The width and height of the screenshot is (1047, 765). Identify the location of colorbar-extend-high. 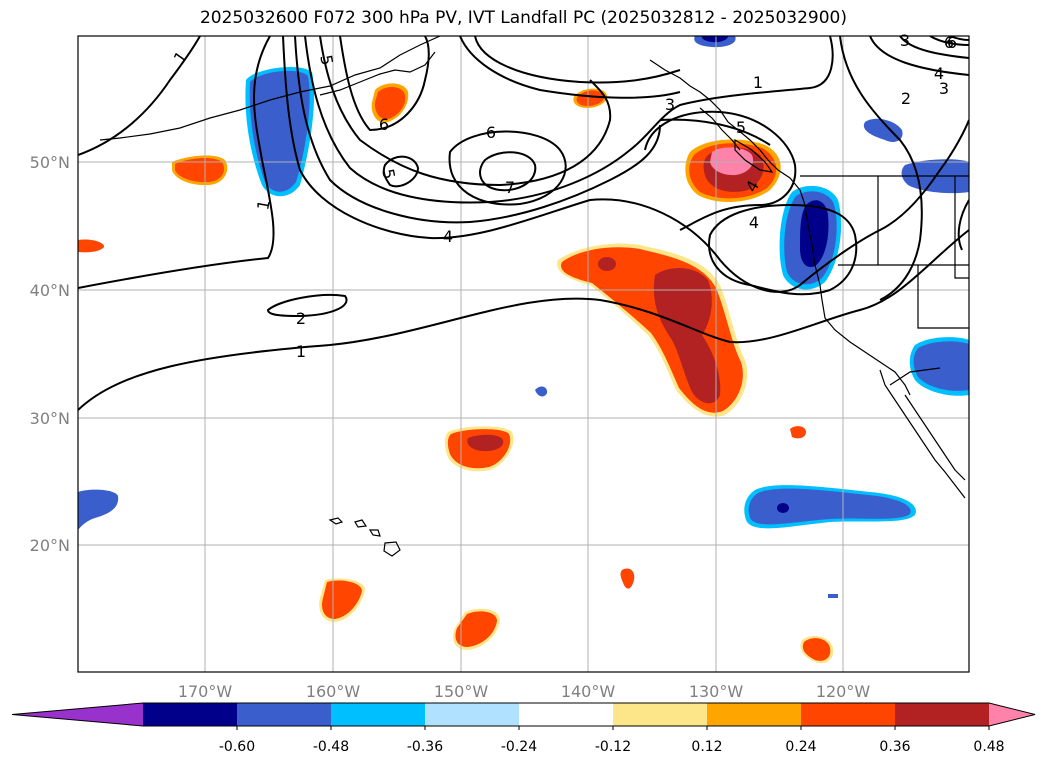
(1012, 714).